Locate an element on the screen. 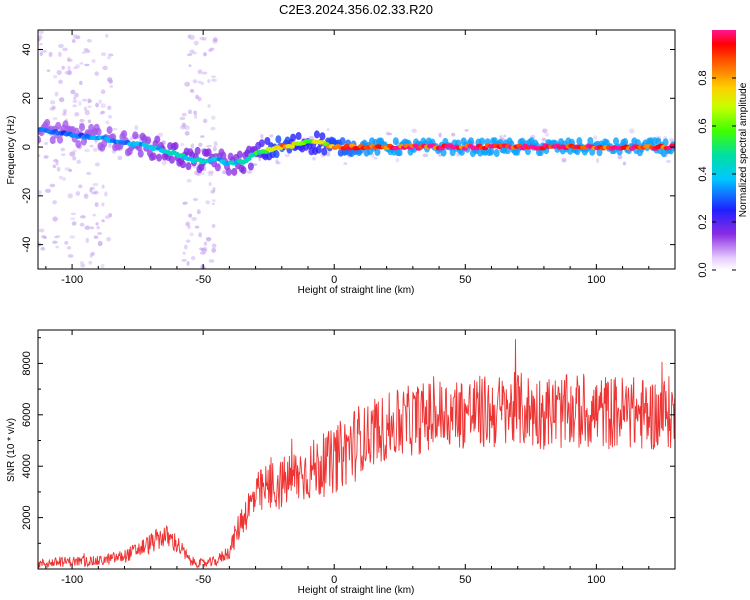  spectrogram-xtick-label: 0 is located at coordinates (334, 280).